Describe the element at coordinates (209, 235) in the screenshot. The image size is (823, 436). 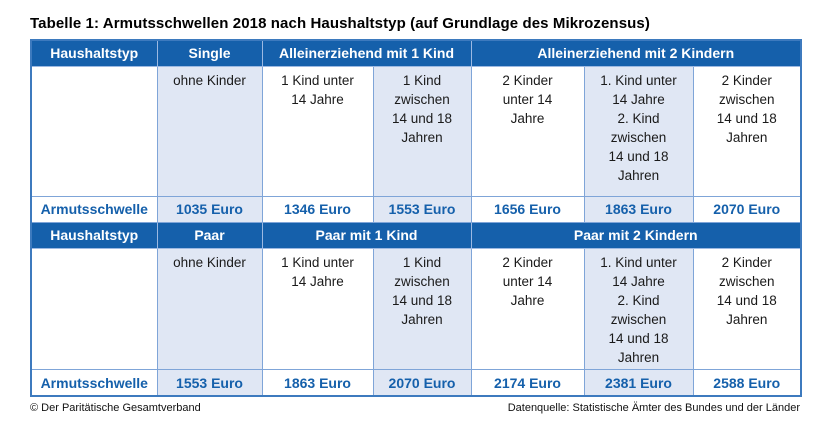
I see `header-cell-paar: Paar` at that location.